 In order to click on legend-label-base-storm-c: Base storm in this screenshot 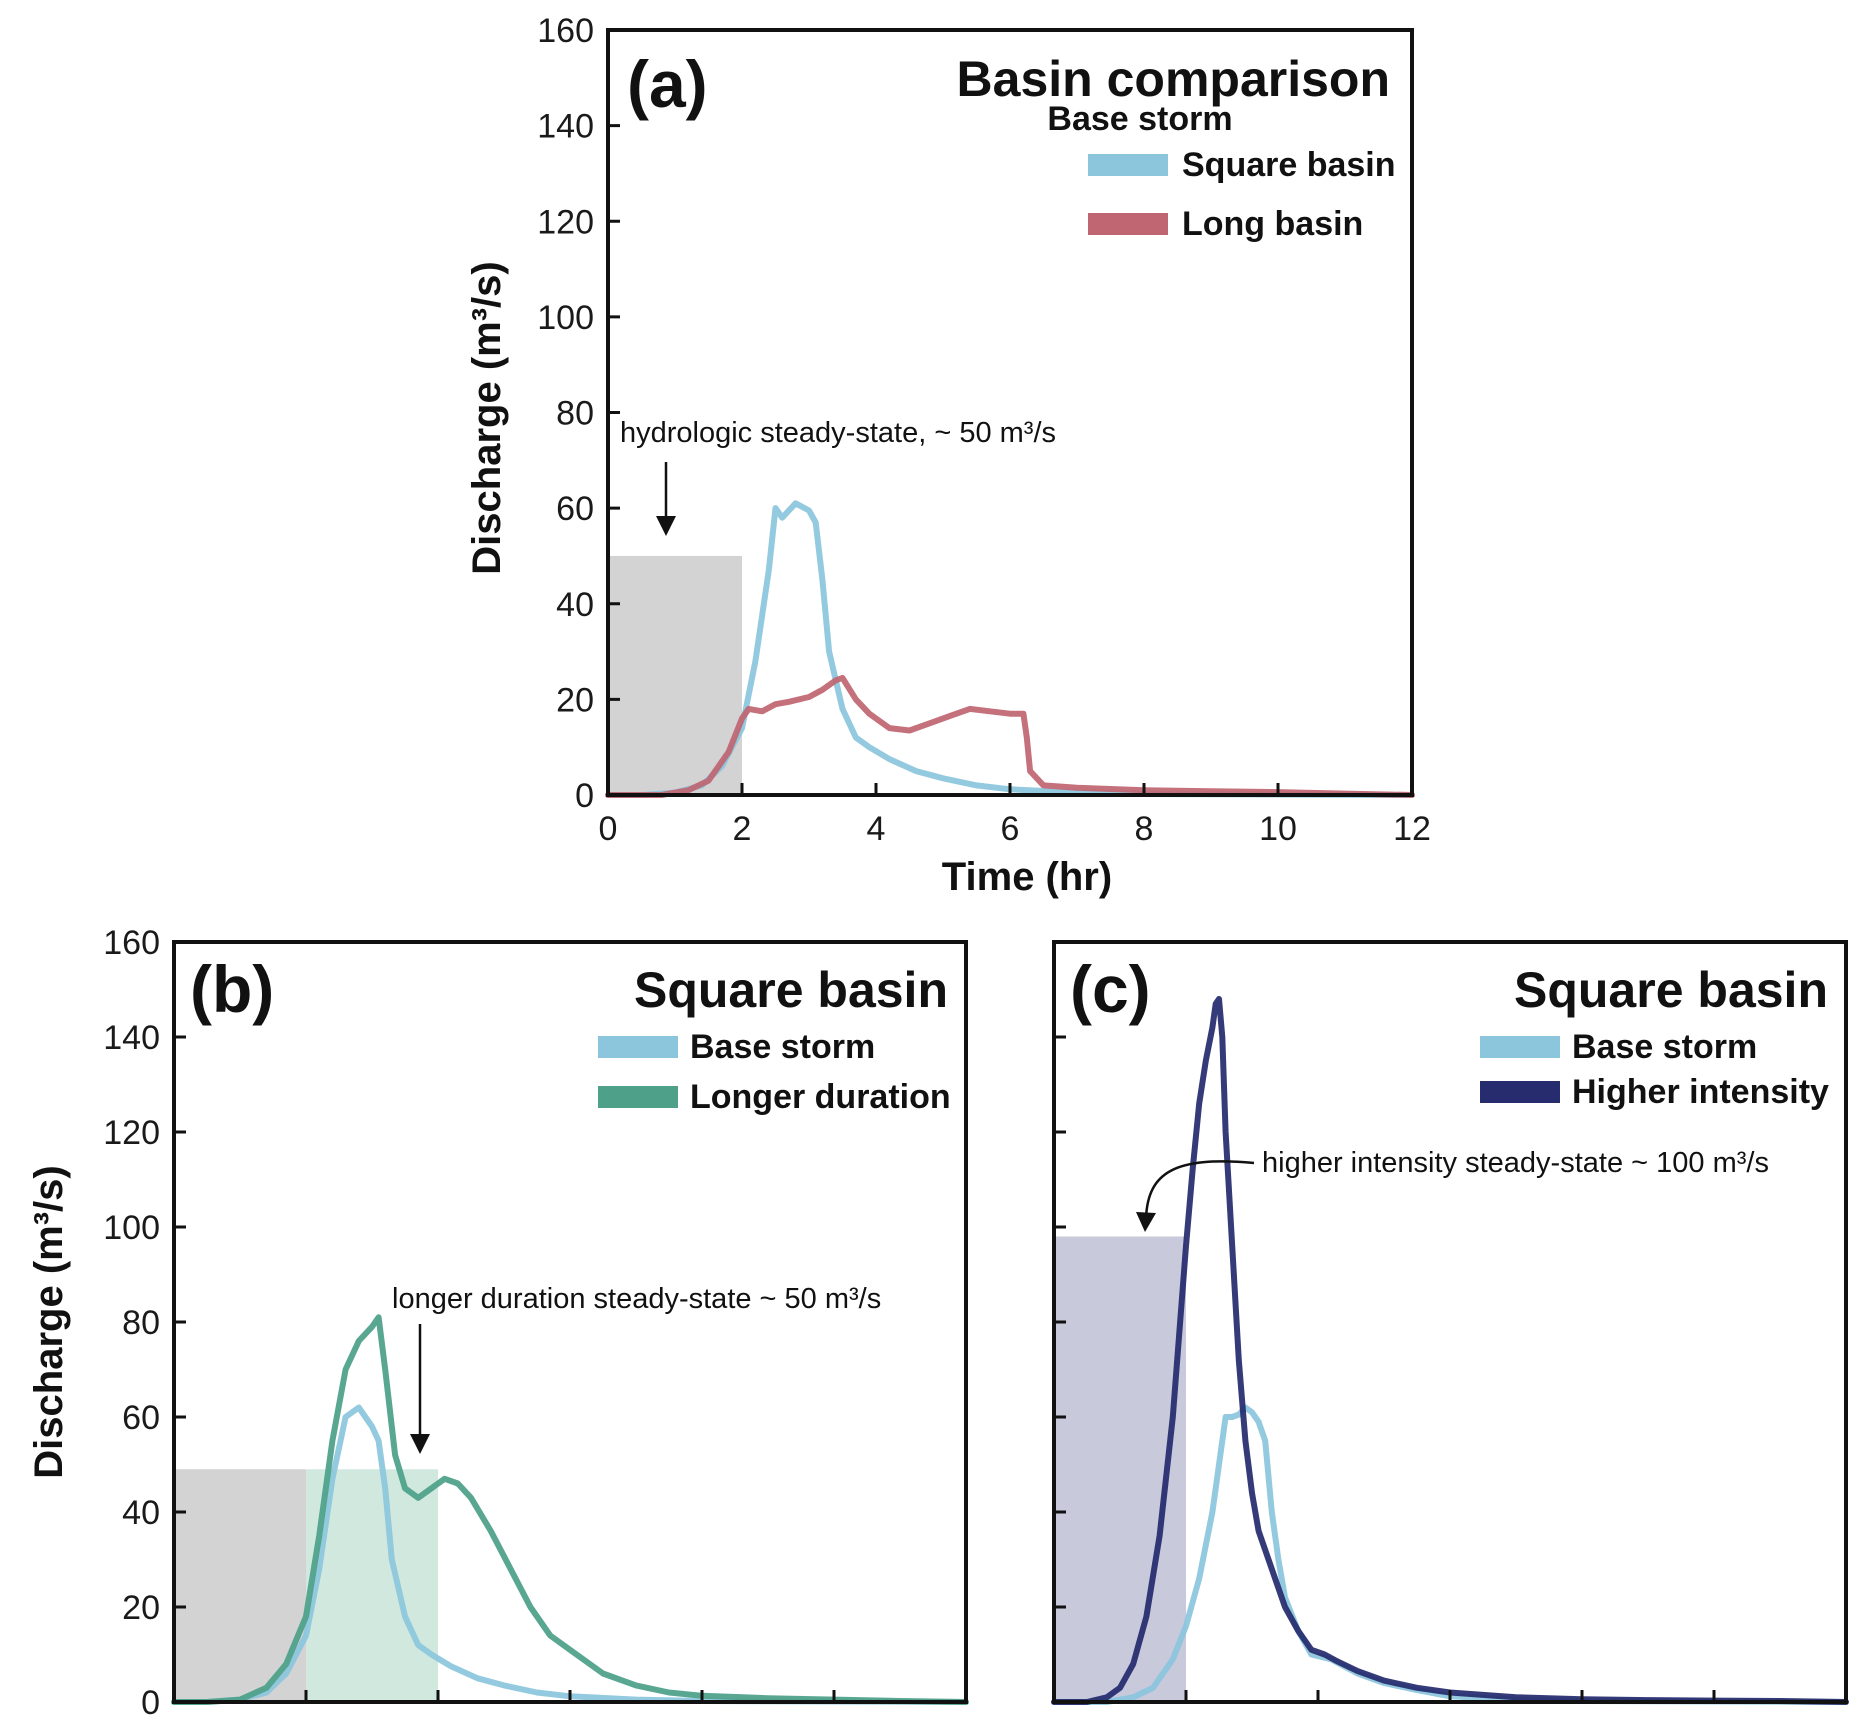, I will do `click(1664, 1047)`.